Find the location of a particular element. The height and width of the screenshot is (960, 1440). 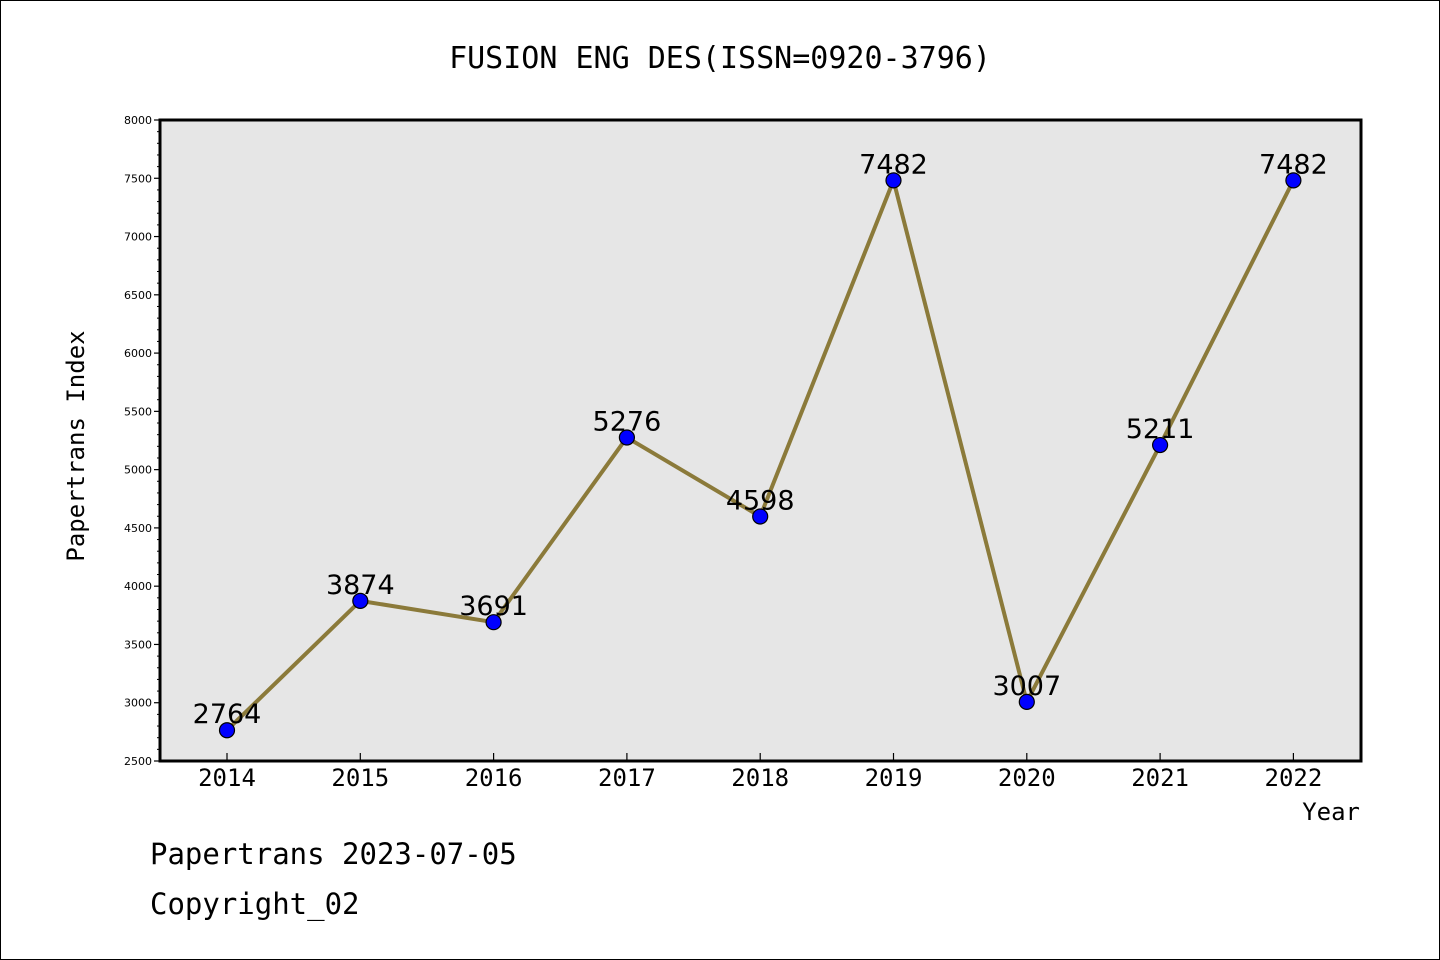

data-label-2017: 5276 is located at coordinates (627, 421).